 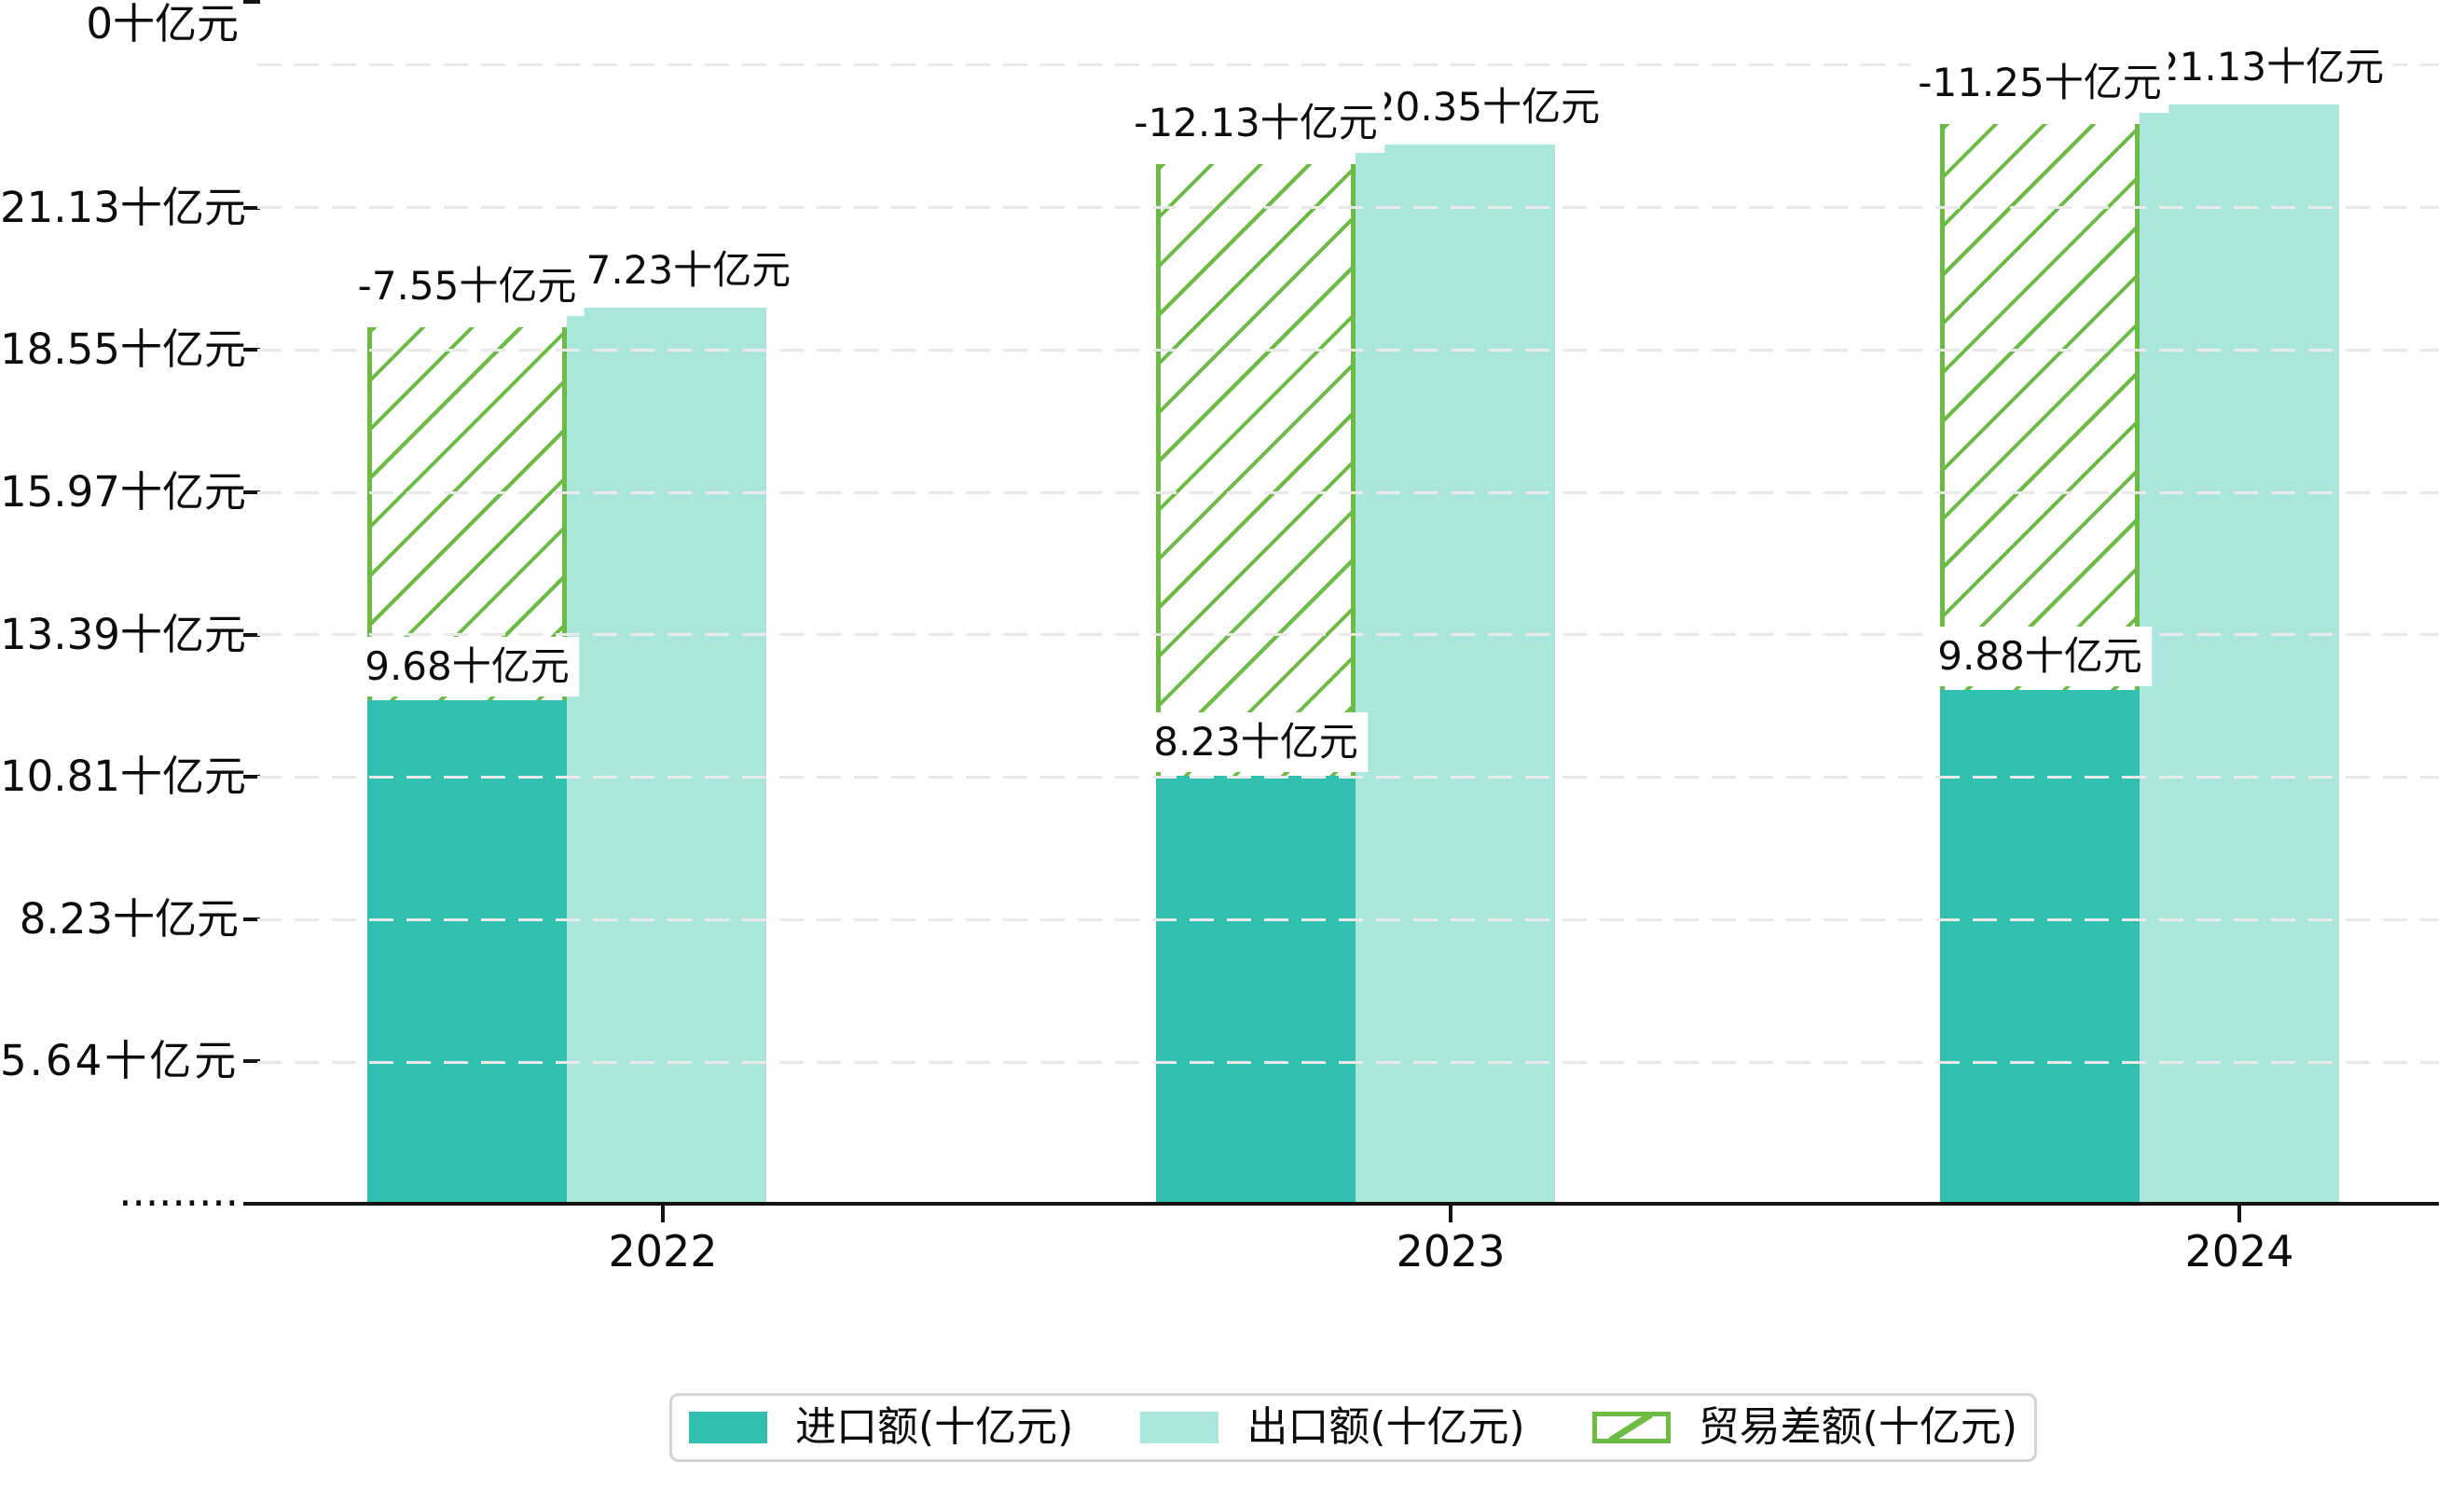 I want to click on y-axis-tick-label: 5.64十亿元, so click(x=120, y=1060).